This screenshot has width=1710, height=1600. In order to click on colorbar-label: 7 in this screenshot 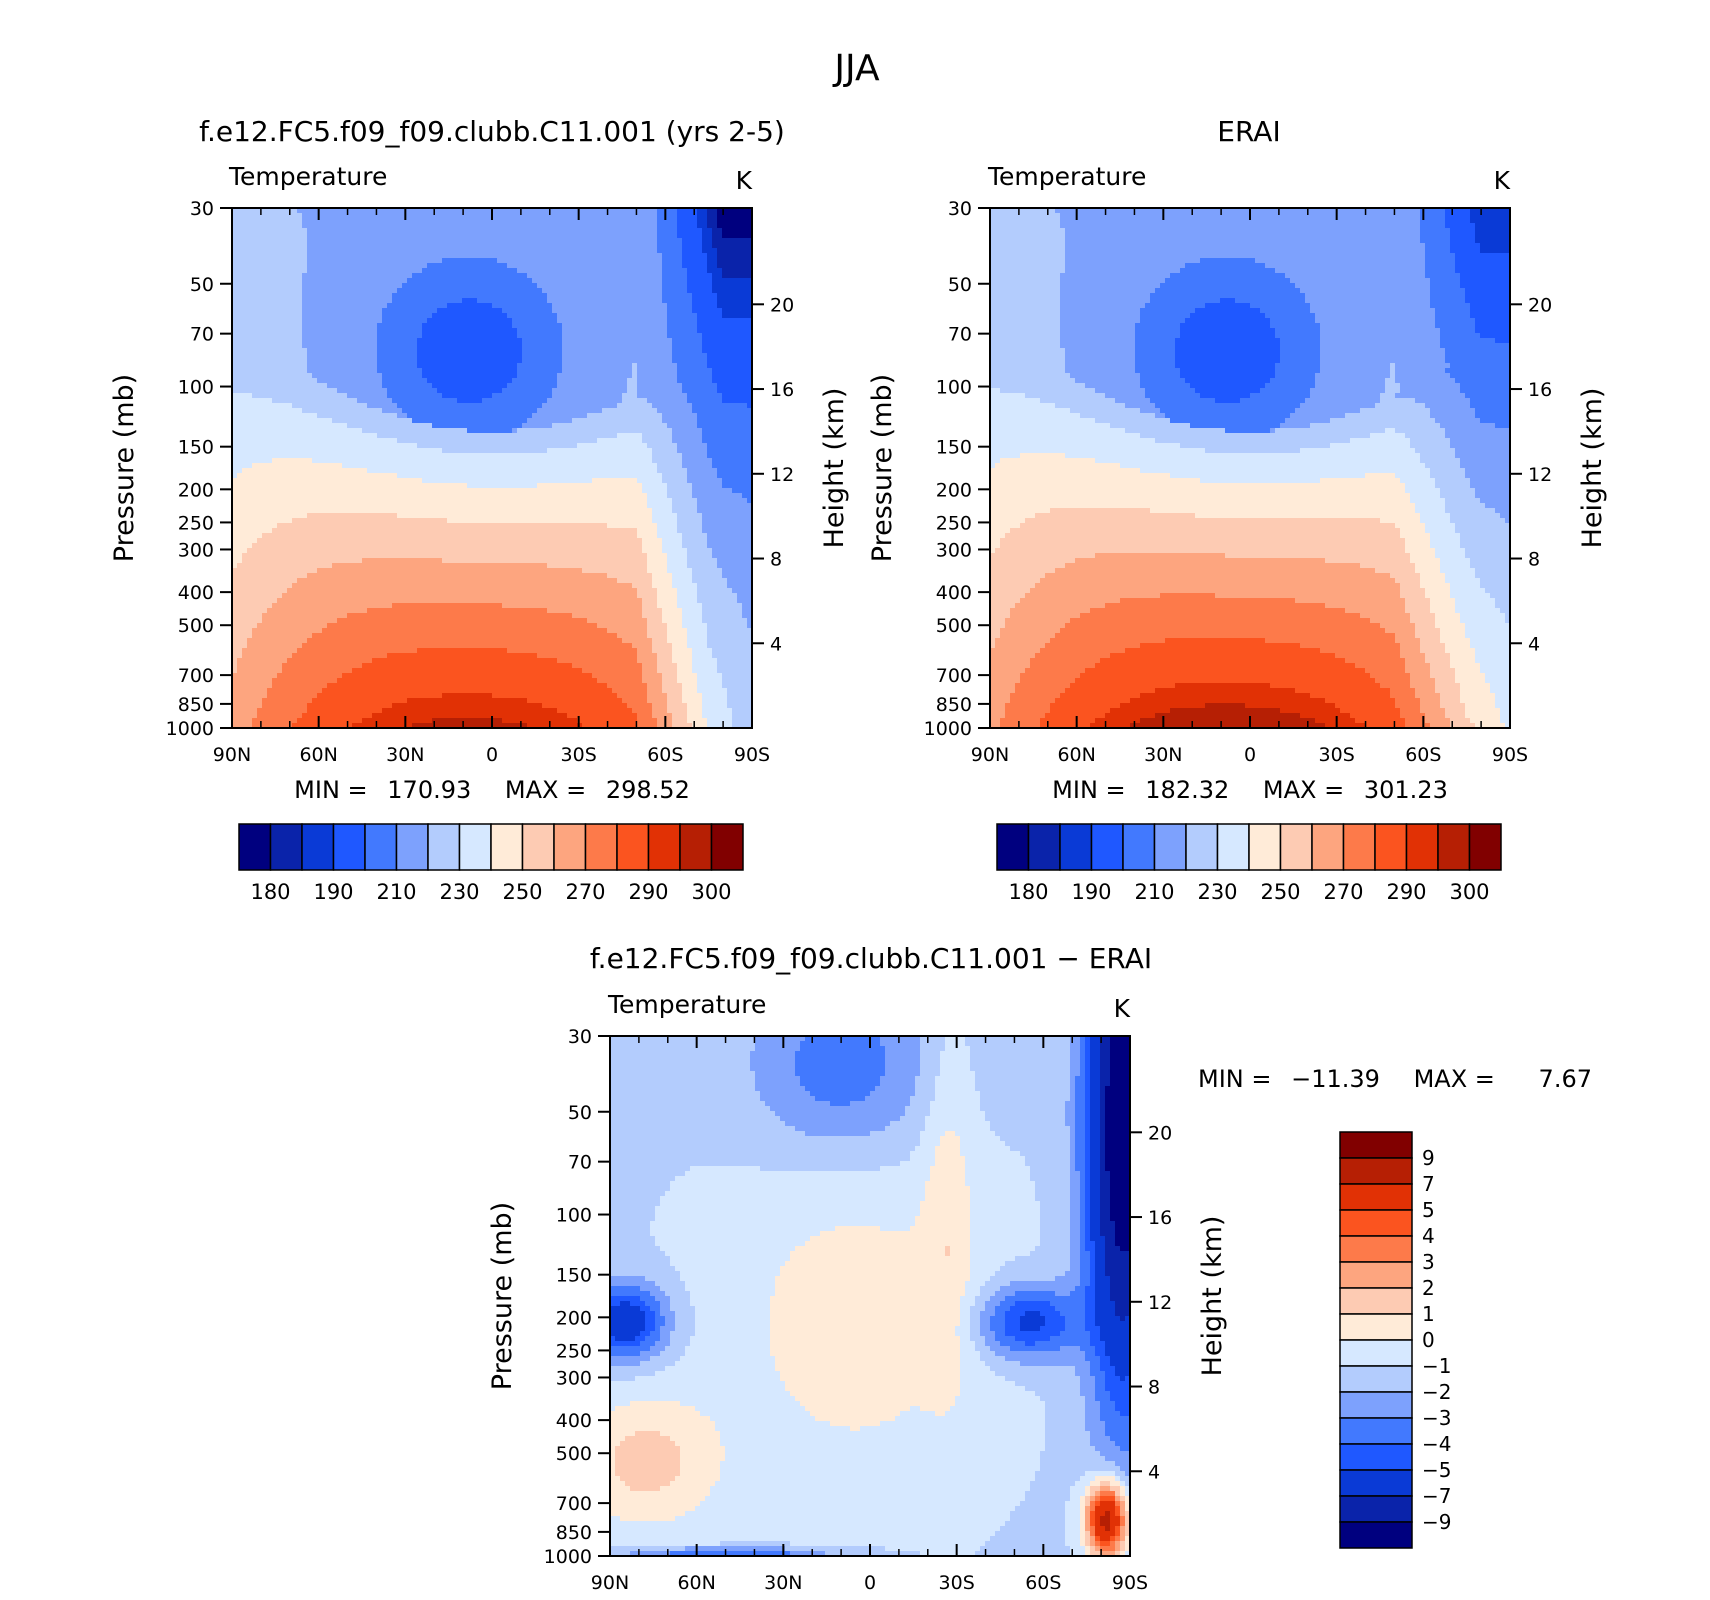, I will do `click(1428, 1184)`.